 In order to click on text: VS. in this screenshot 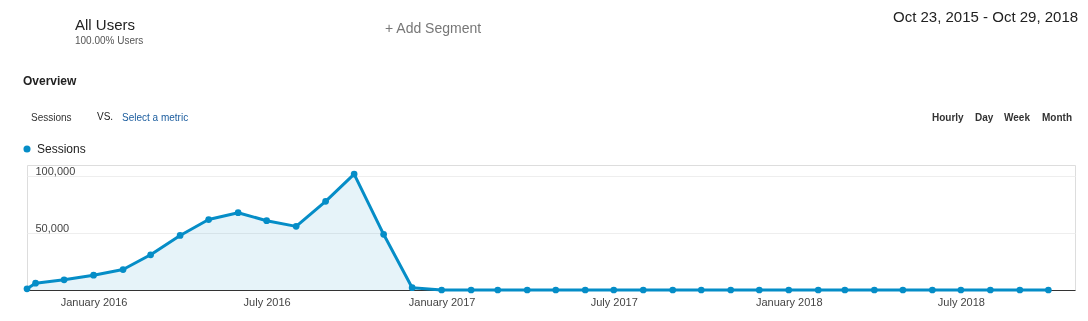, I will do `click(105, 116)`.